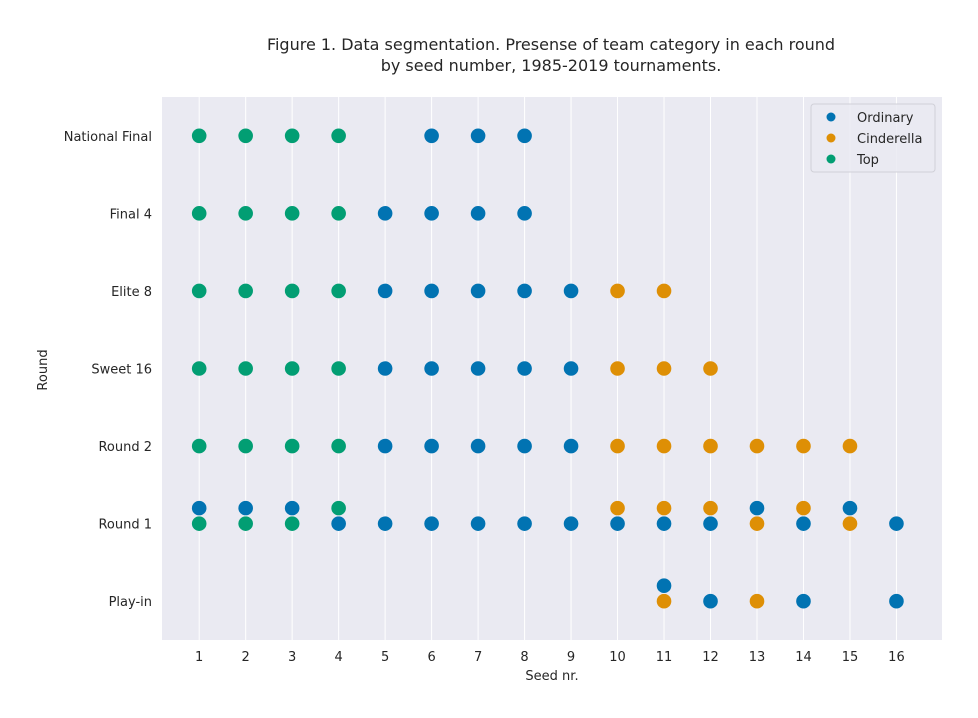  I want to click on chart-title-line-2: by seed number, 1985-2019 tournaments., so click(551, 65).